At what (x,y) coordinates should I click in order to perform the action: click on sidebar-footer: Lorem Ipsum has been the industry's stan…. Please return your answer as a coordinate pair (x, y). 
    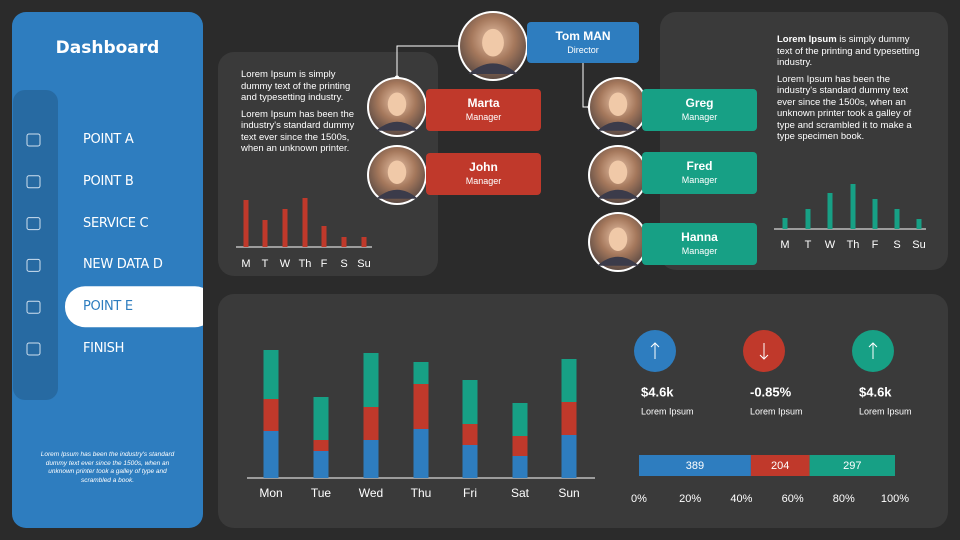
    Looking at the image, I should click on (107, 467).